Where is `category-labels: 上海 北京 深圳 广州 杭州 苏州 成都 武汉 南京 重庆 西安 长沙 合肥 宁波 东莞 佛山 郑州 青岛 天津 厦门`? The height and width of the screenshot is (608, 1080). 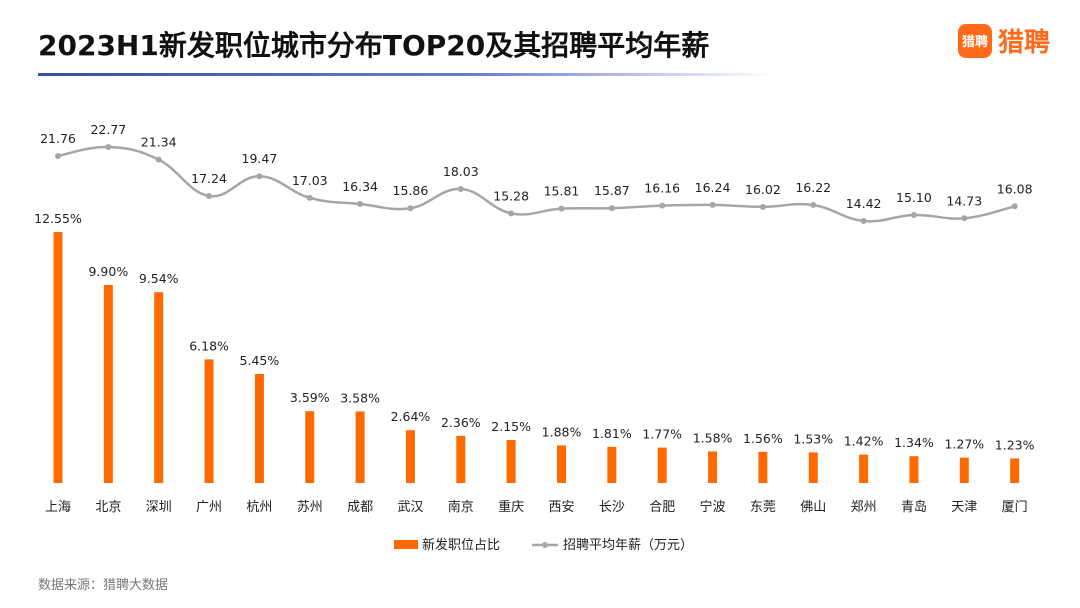 category-labels: 上海 北京 深圳 广州 杭州 苏州 成都 武汉 南京 重庆 西安 长沙 合肥 宁波 东莞 佛山 郑州 青岛 天津 厦门 is located at coordinates (536, 507).